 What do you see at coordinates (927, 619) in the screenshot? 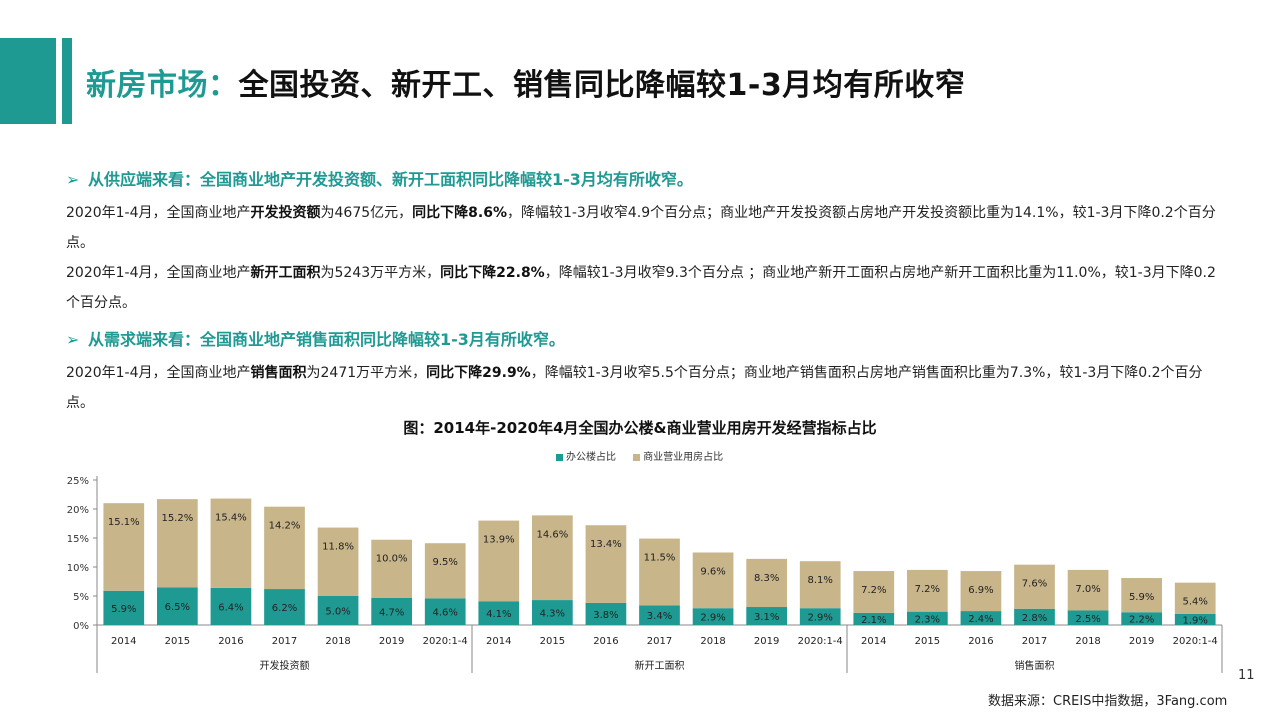
I see `data-label-office: 2.3%` at bounding box center [927, 619].